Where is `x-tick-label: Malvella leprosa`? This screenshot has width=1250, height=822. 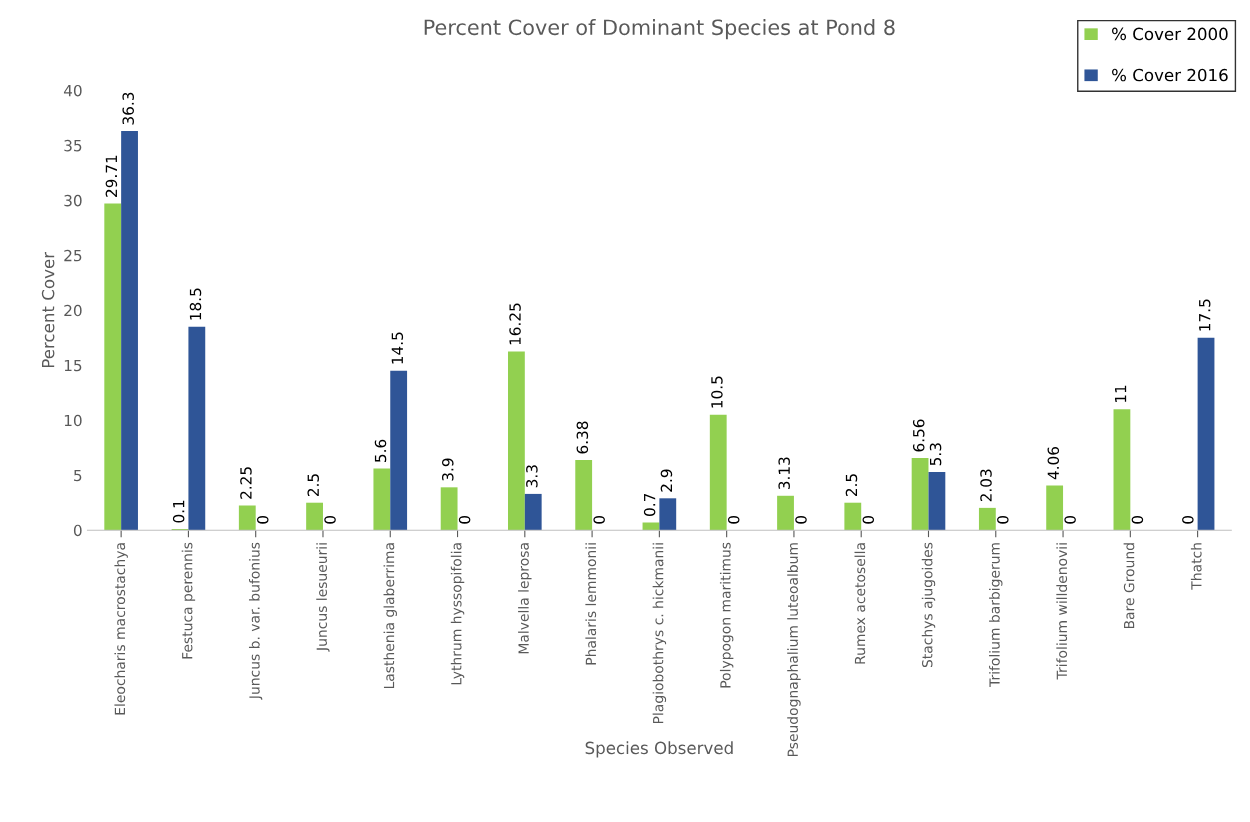
x-tick-label: Malvella leprosa is located at coordinates (525, 598).